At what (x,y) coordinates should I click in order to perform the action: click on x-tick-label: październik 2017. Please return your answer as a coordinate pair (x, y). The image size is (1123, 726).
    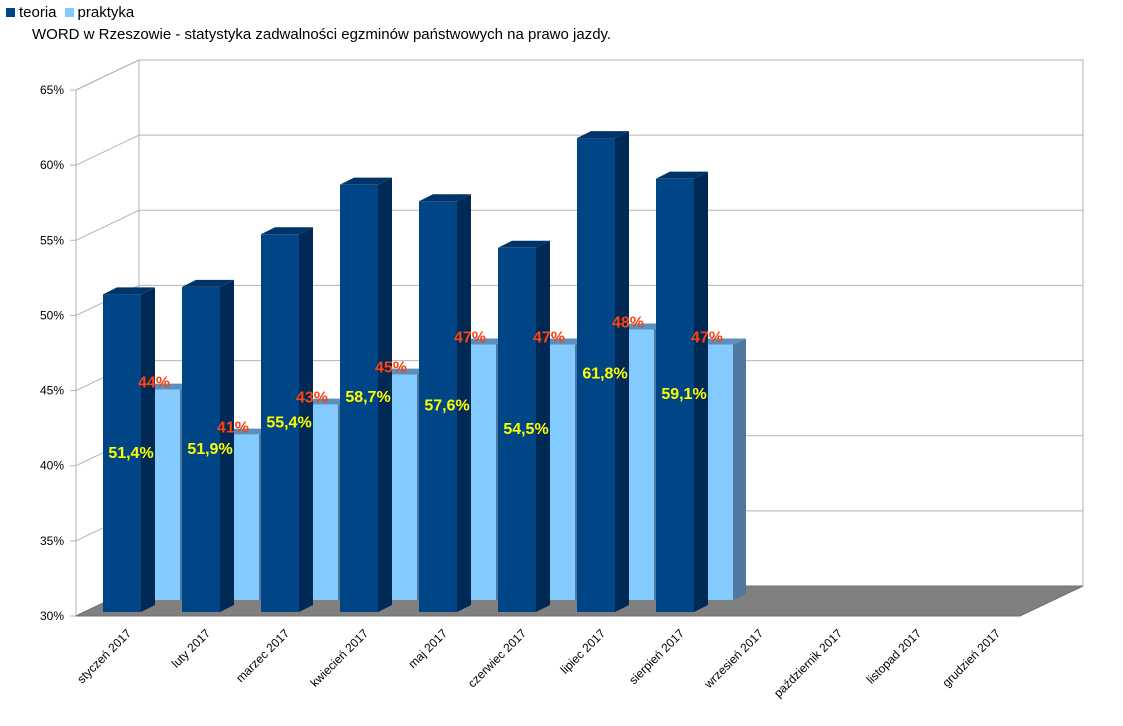
    Looking at the image, I should click on (808, 663).